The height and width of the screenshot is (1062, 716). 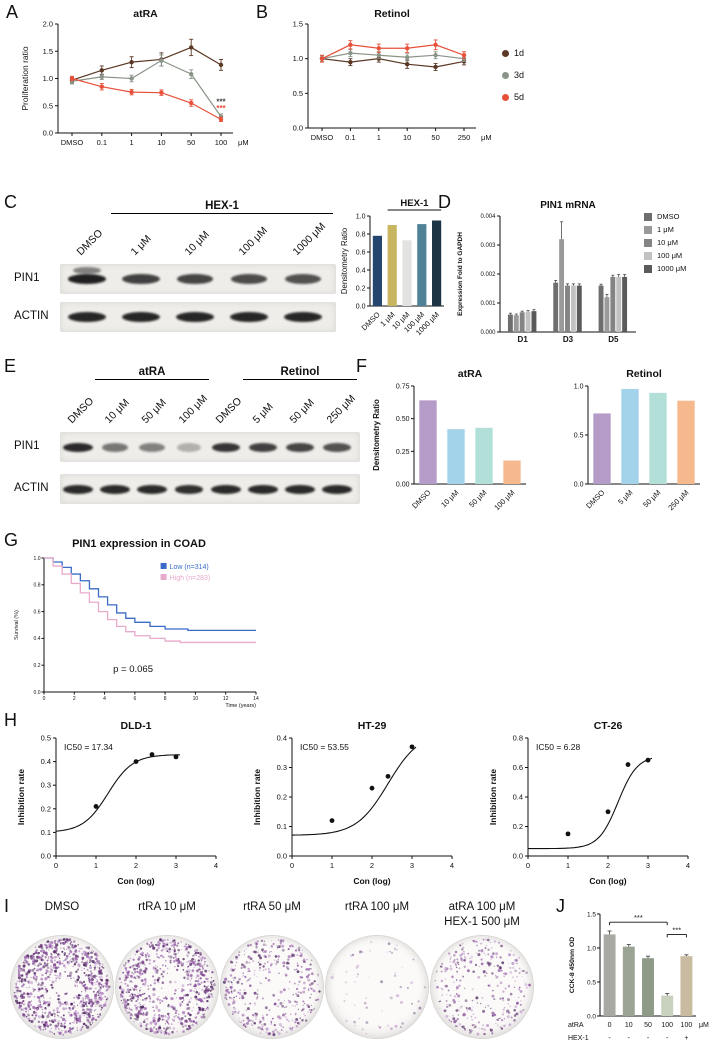 I want to click on bar-1000 μM, so click(x=625, y=304).